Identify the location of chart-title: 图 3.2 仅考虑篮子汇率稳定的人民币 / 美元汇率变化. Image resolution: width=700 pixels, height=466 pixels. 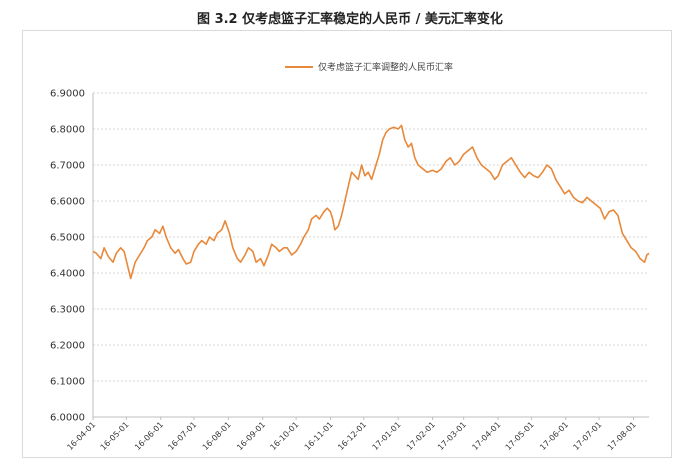
(350, 19).